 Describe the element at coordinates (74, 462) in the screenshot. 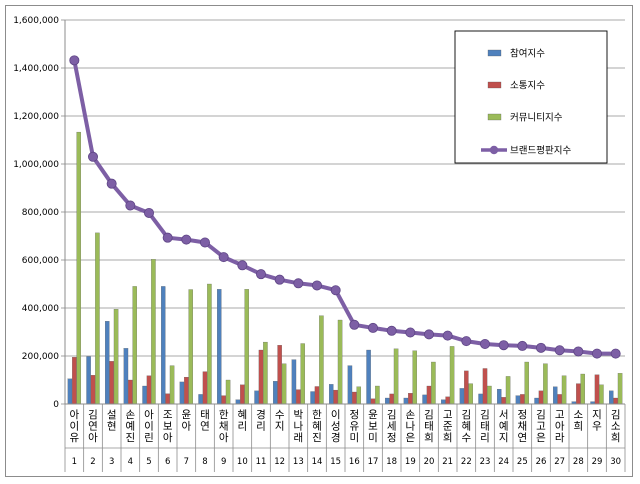

I see `rank-label: 1` at that location.